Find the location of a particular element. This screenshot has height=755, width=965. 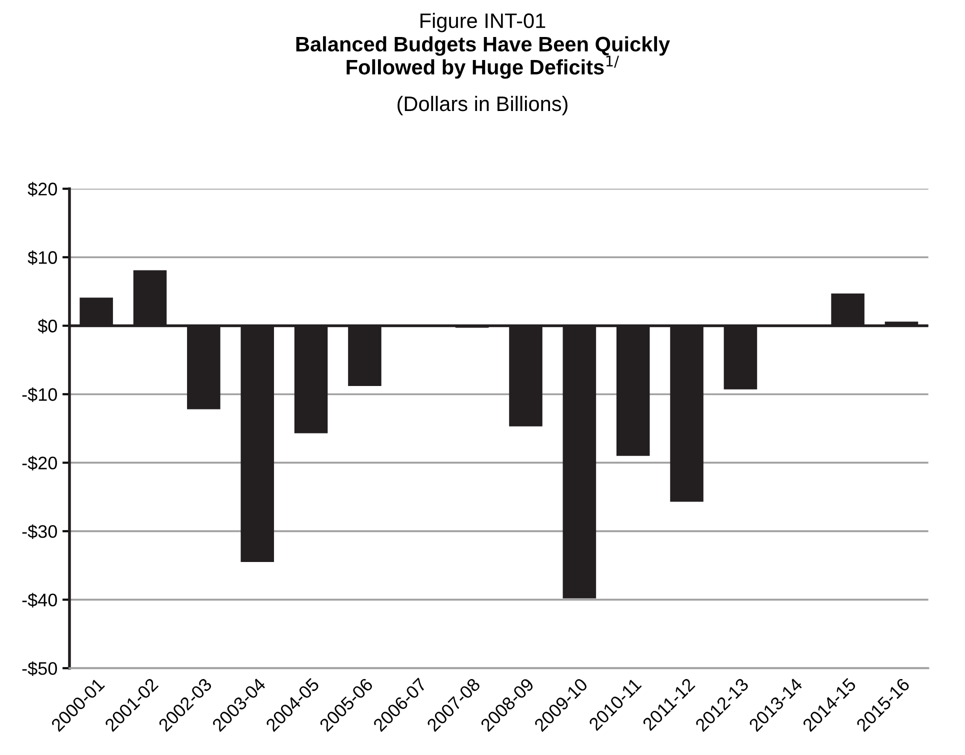

y-tick-label: -$40 is located at coordinates (39, 600).